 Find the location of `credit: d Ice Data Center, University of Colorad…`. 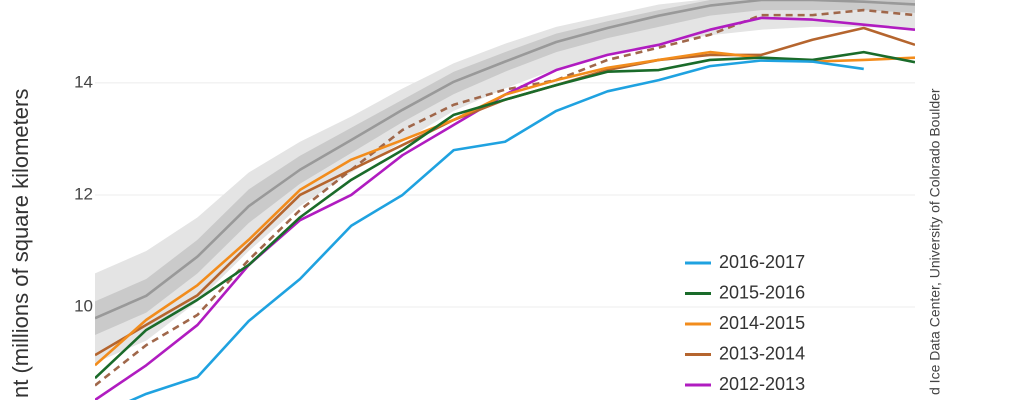

credit: d Ice Data Center, University of Colorad… is located at coordinates (935, 241).